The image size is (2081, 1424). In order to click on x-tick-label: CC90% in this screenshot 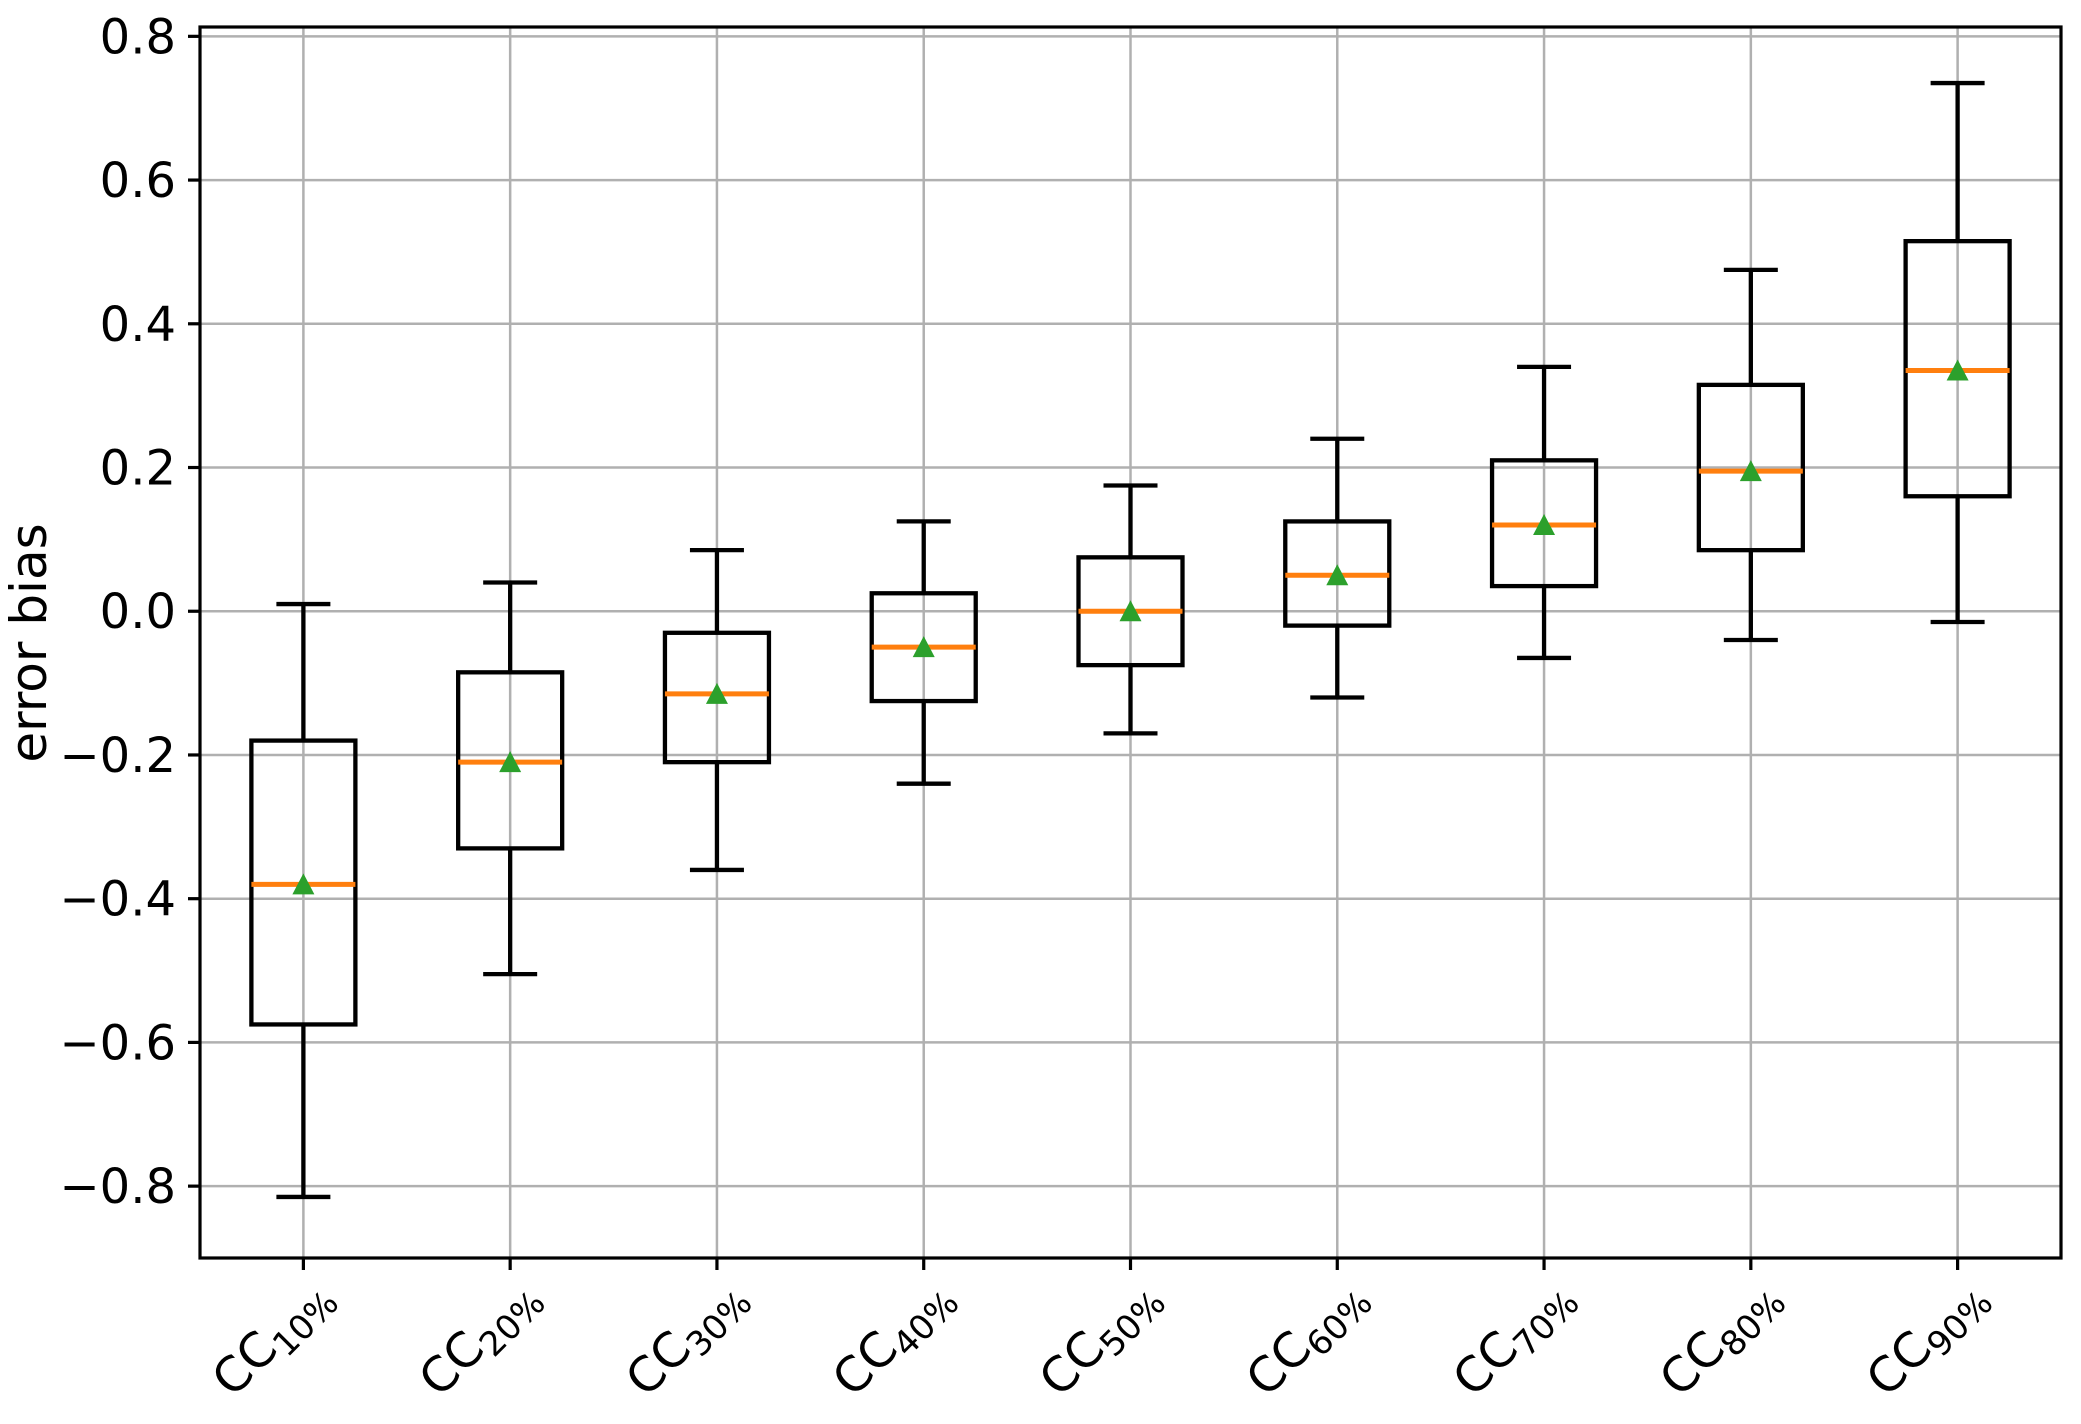, I will do `click(1928, 1339)`.